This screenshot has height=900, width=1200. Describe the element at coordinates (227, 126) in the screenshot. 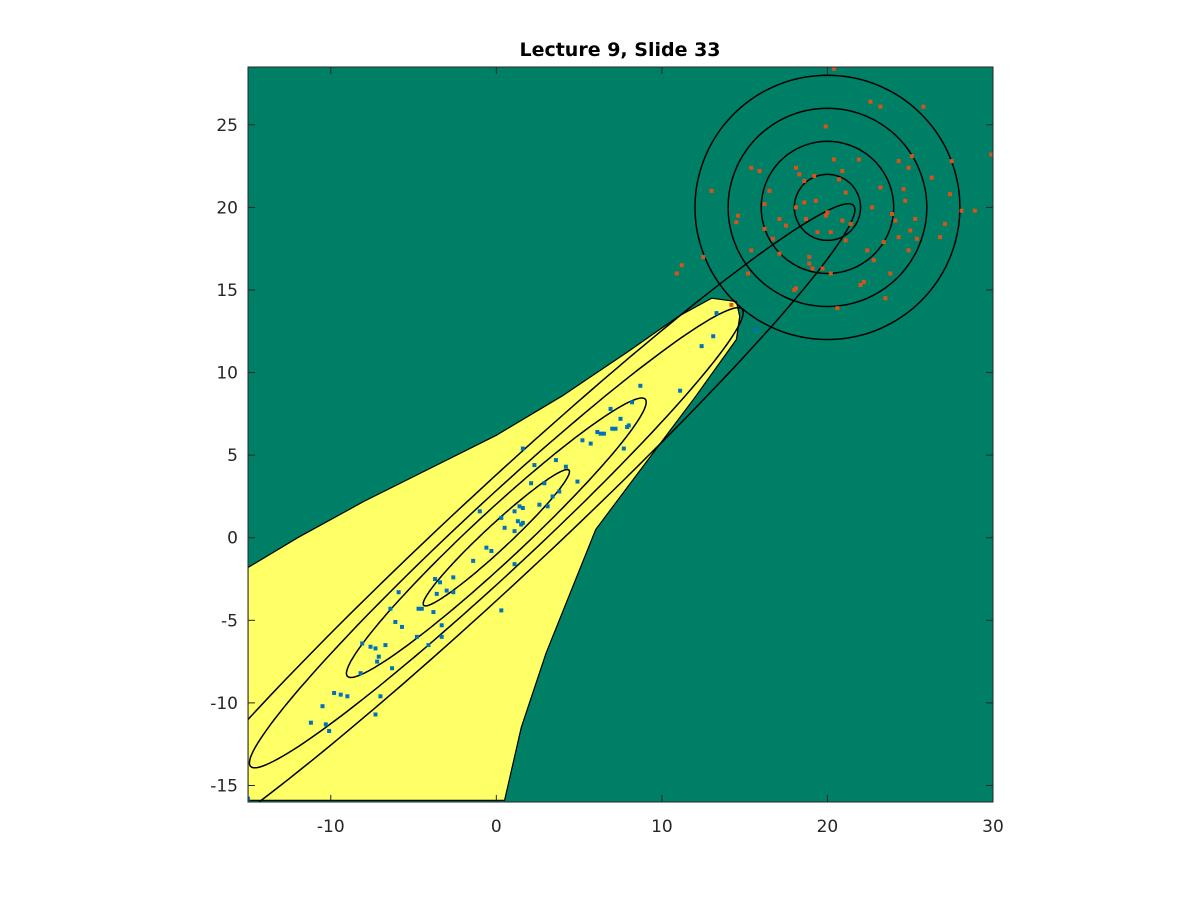

I see `y-tick-label: 25` at that location.